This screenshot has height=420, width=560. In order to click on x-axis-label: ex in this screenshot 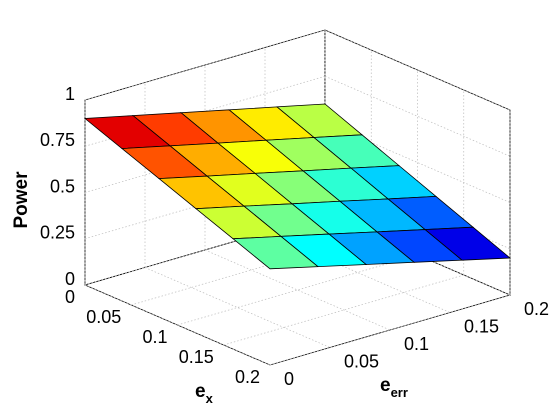, I will do `click(204, 393)`.